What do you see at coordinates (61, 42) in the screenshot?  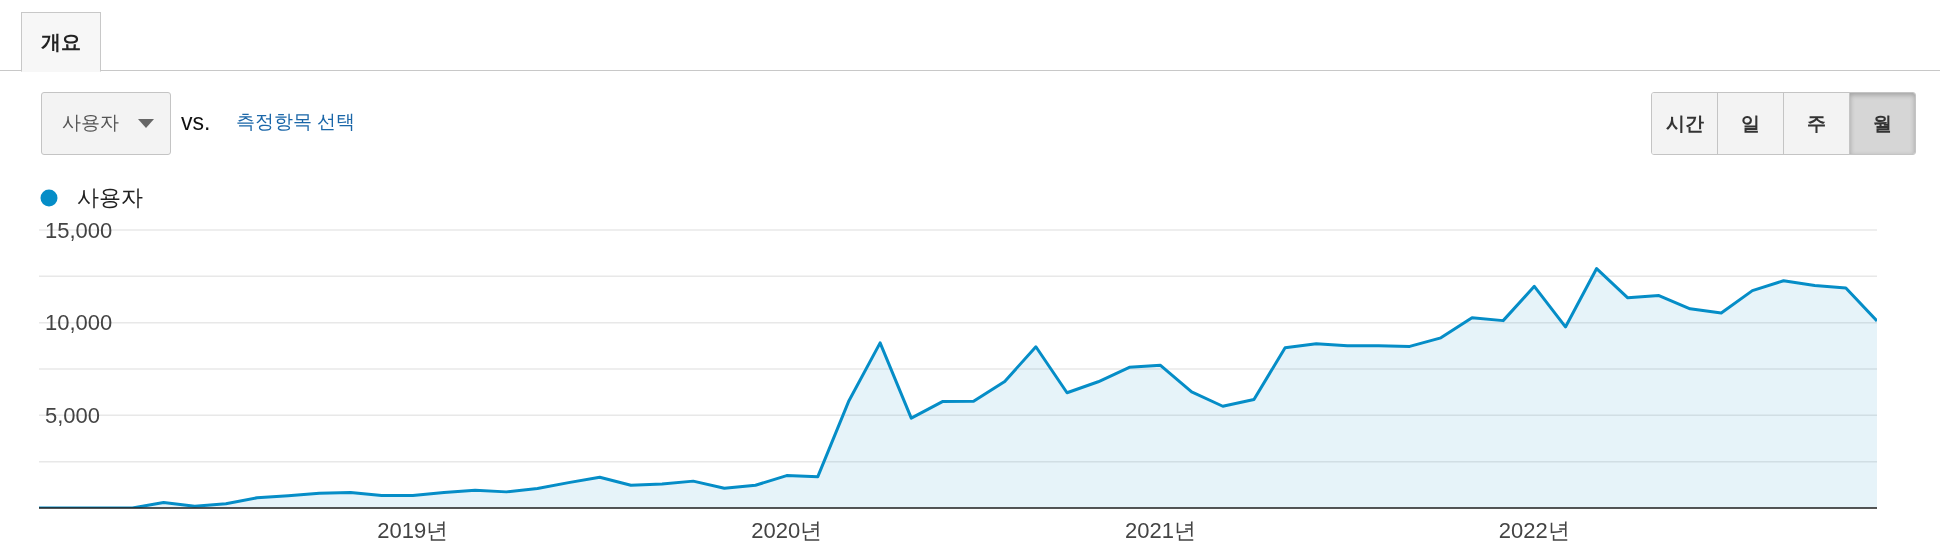 I see `tab: 개요` at bounding box center [61, 42].